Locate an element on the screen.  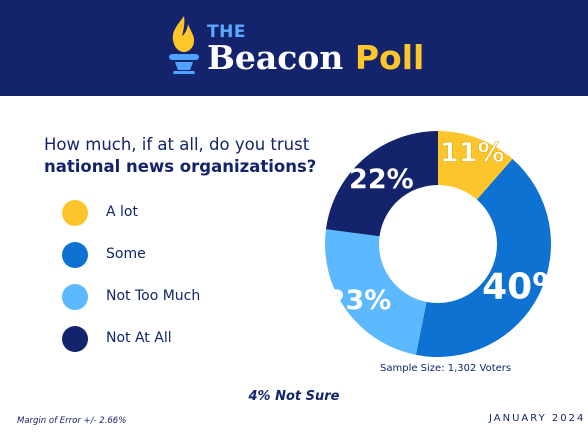
legend-item: Not Too Much is located at coordinates (182, 297).